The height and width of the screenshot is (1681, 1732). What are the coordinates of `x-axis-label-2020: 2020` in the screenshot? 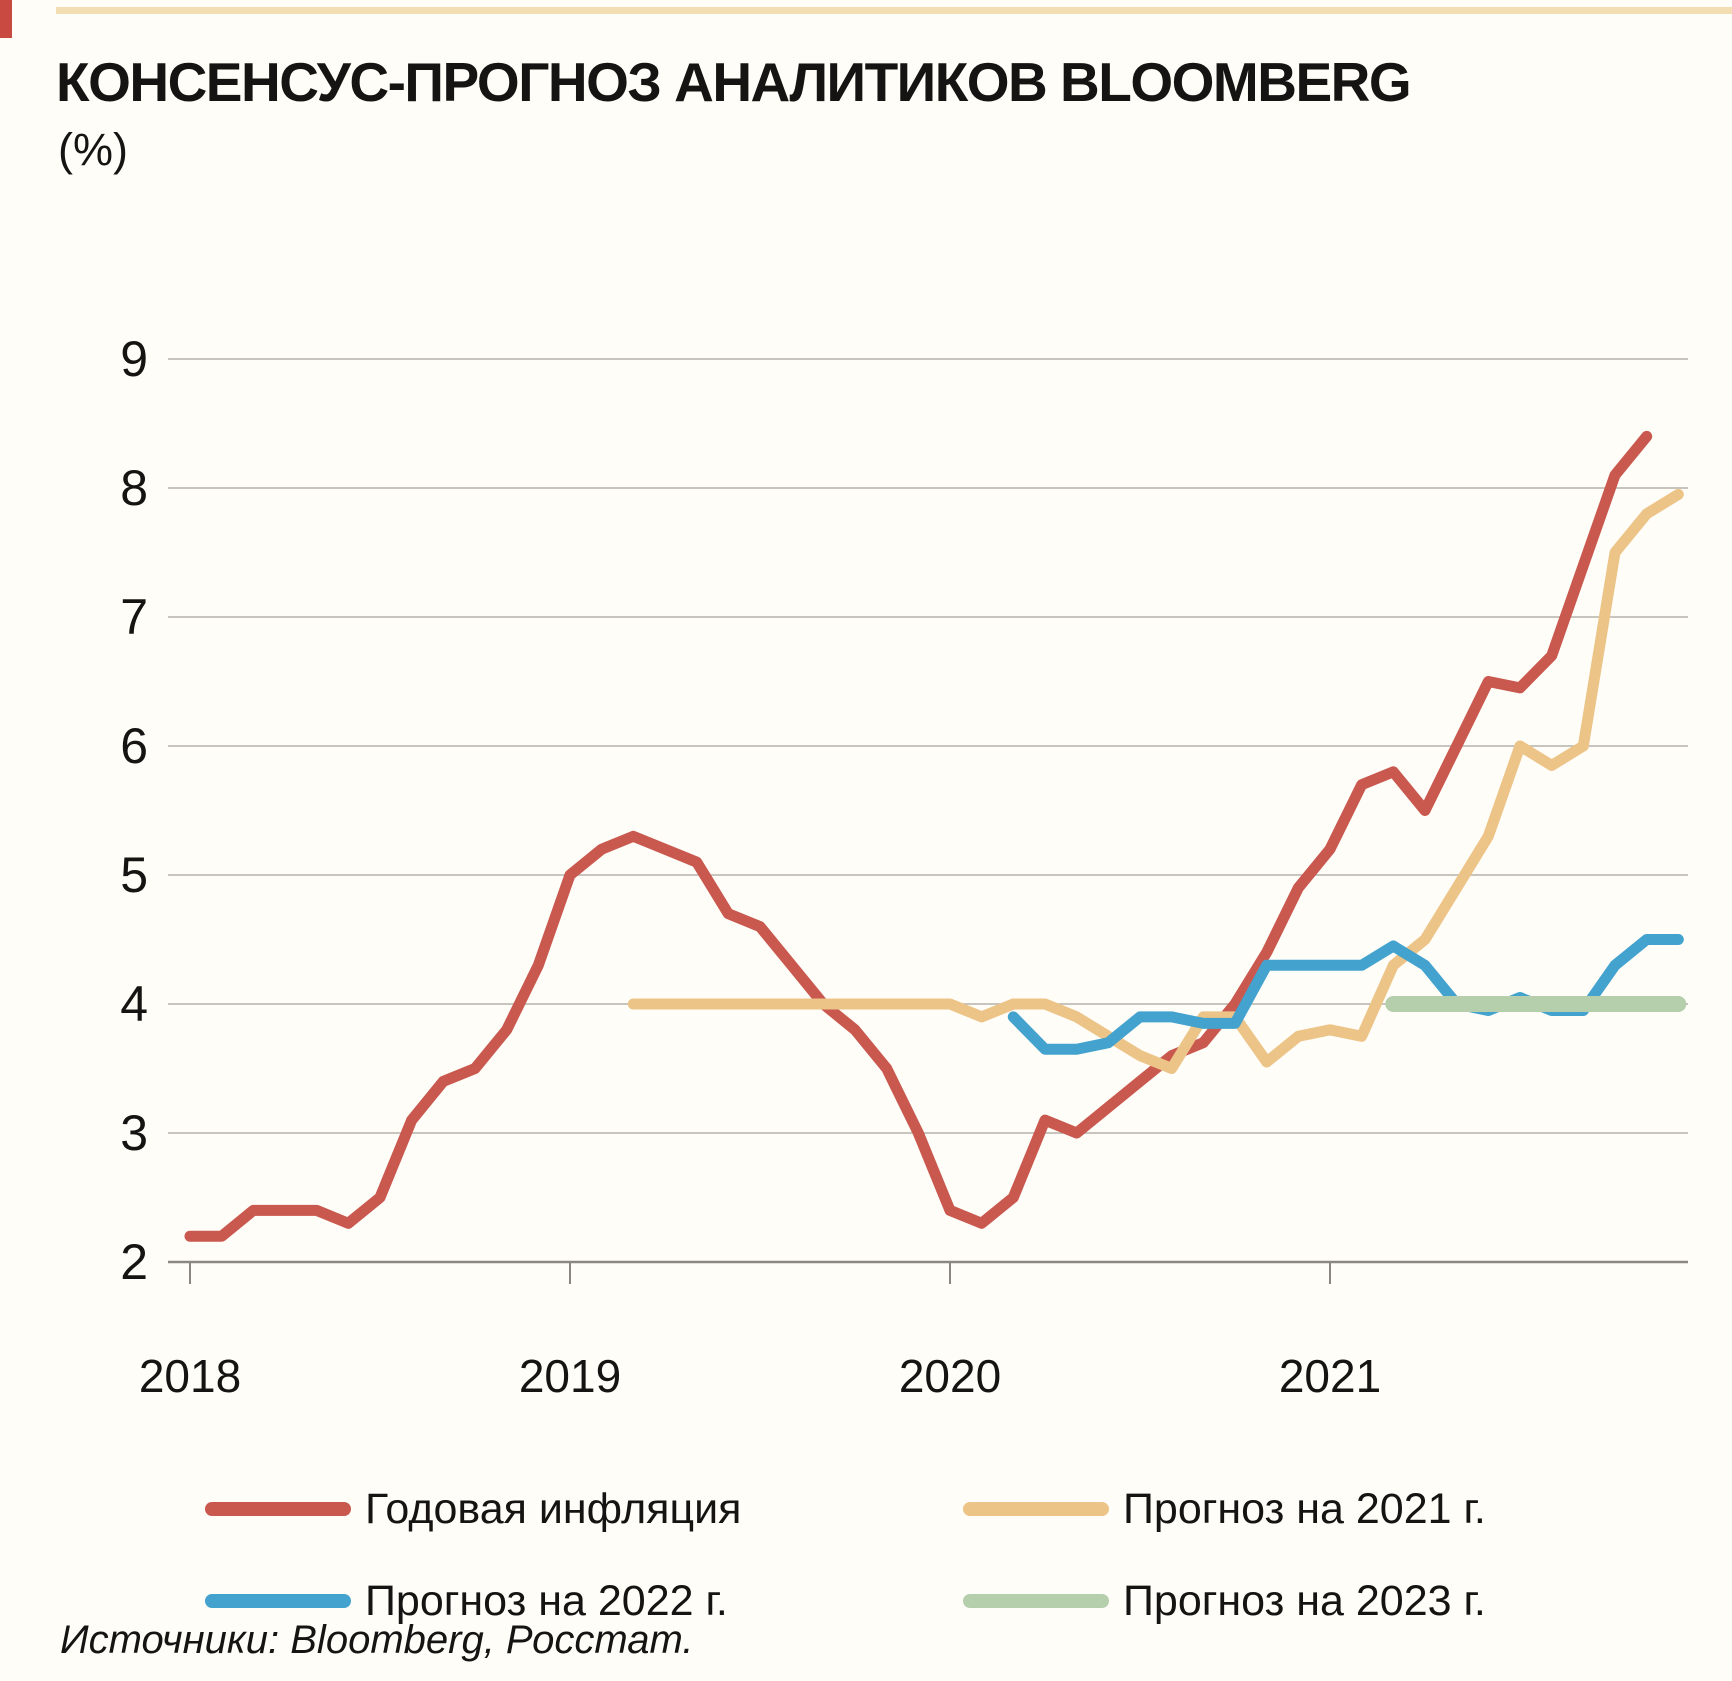 It's located at (950, 1376).